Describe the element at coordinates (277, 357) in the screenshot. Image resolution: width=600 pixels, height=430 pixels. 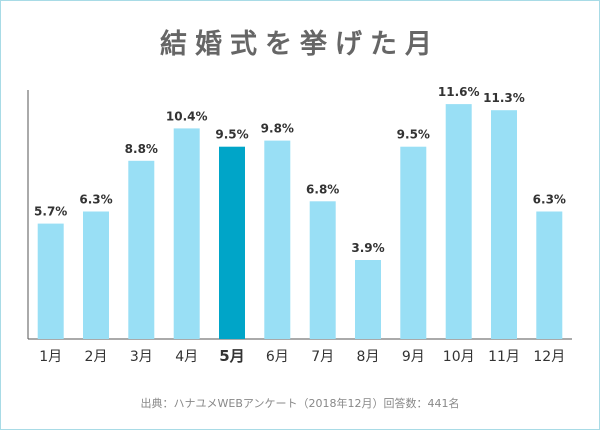
I see `tick-label-6: 6月` at that location.